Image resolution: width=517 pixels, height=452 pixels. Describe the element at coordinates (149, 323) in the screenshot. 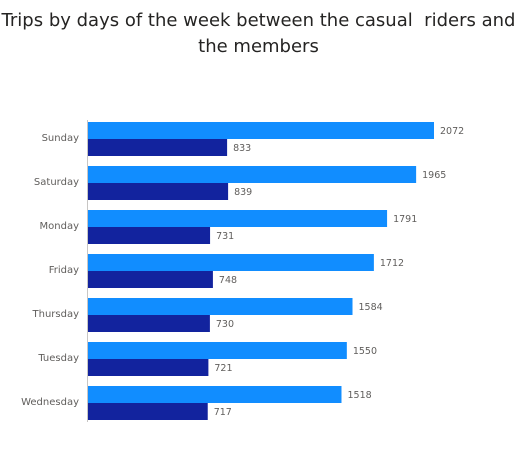

I see `bar-series-2-thursday` at that location.